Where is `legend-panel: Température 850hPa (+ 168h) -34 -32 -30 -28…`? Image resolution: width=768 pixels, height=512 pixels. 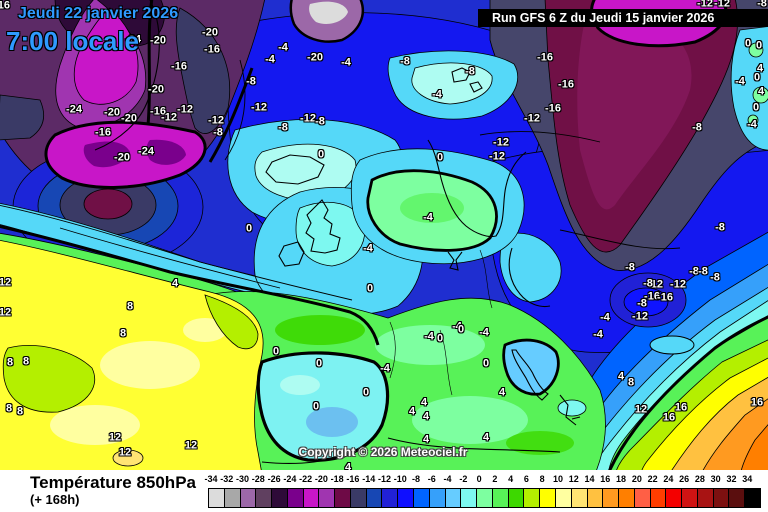 legend-panel: Température 850hPa (+ 168h) -34 -32 -30 -28… is located at coordinates (384, 491).